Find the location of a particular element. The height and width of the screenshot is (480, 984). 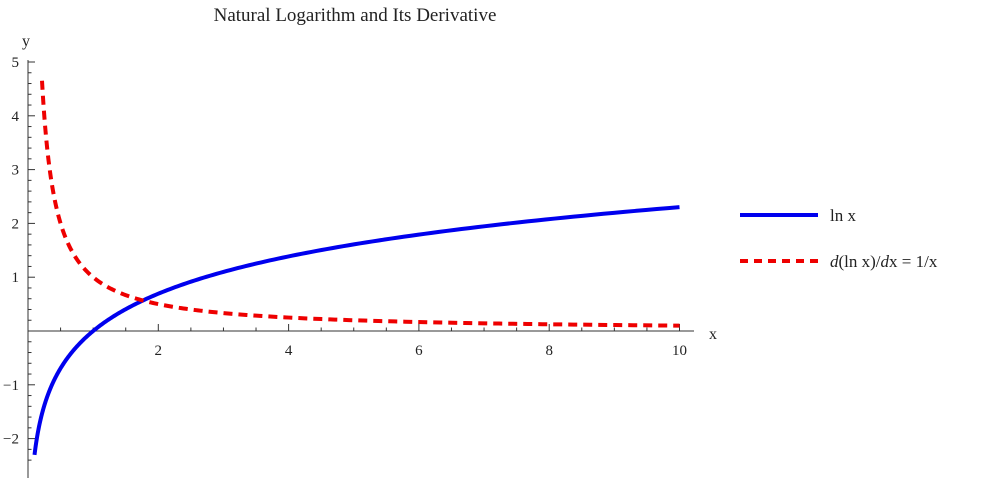

x-tick-label: 8 is located at coordinates (549, 351).